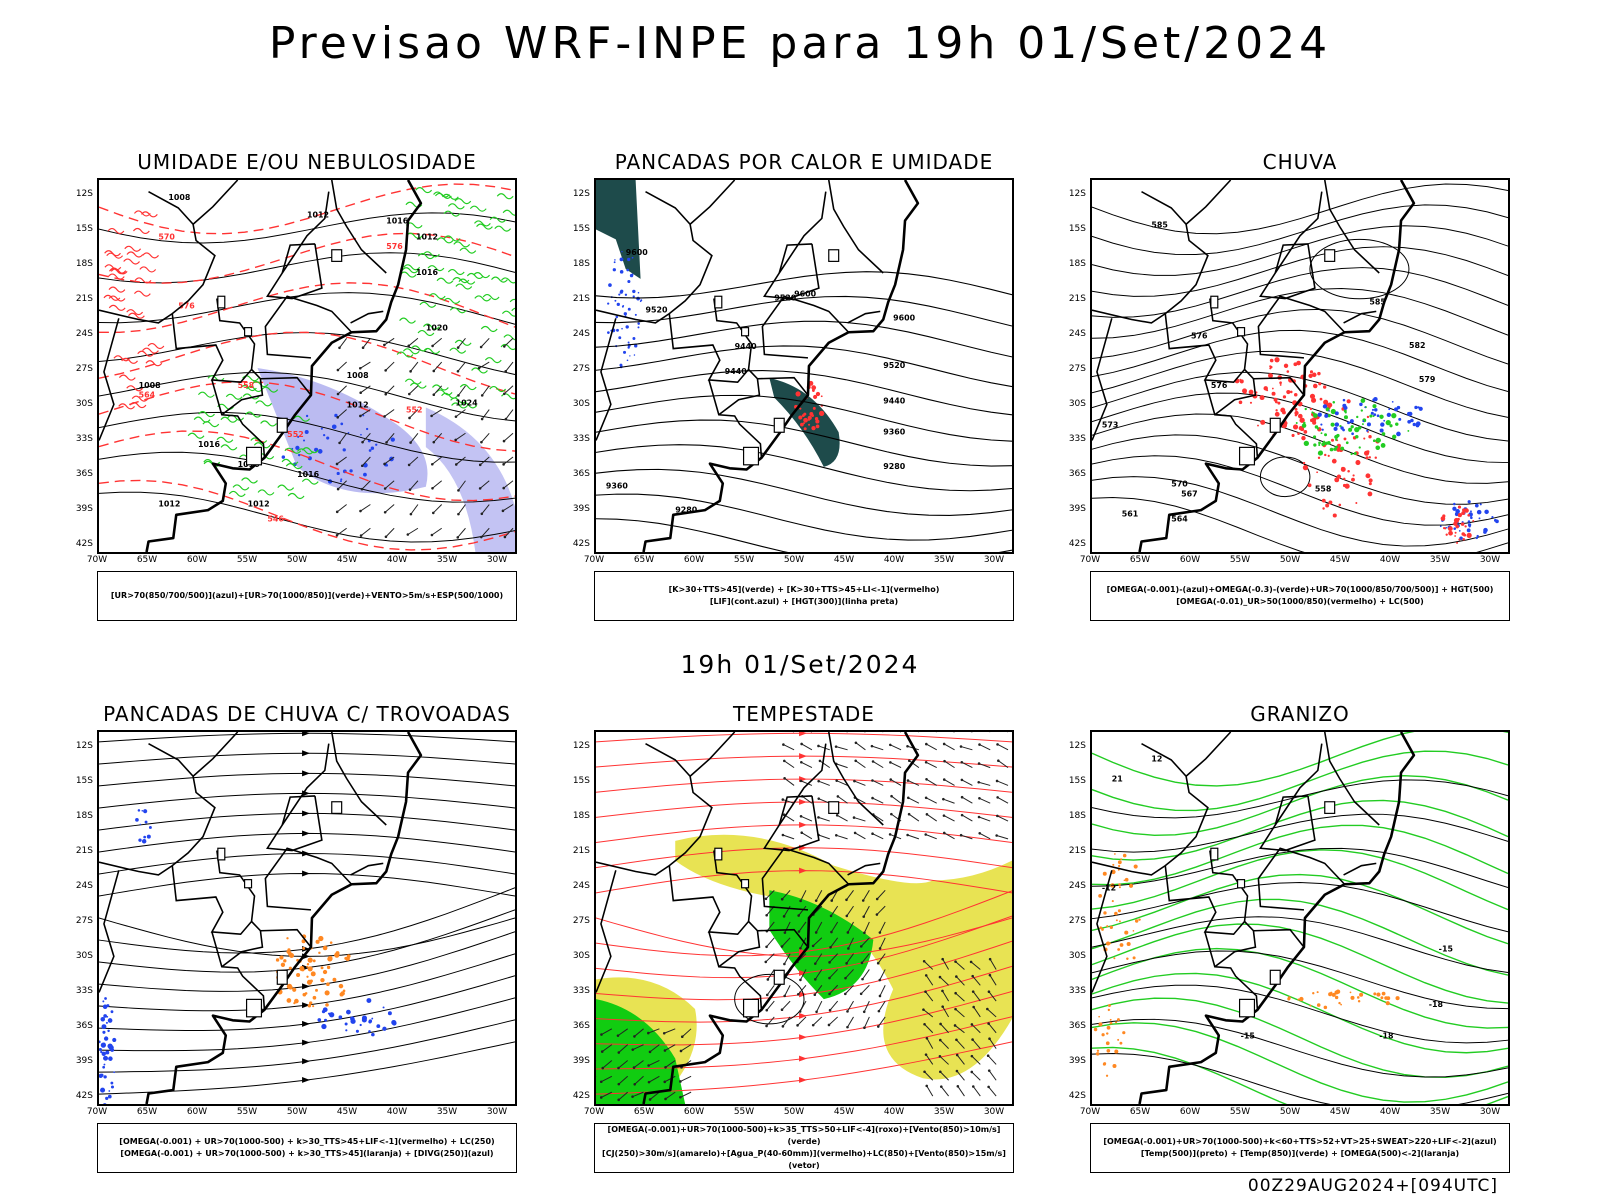 This screenshot has height=1200, width=1600. What do you see at coordinates (295, 434) in the screenshot?
I see `contour-label: 552` at bounding box center [295, 434].